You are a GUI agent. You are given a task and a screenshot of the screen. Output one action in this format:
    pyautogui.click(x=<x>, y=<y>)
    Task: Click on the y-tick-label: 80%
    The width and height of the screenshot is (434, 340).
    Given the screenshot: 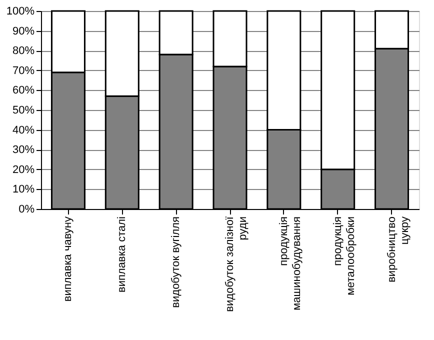 What is the action you would take?
    pyautogui.click(x=23, y=51)
    